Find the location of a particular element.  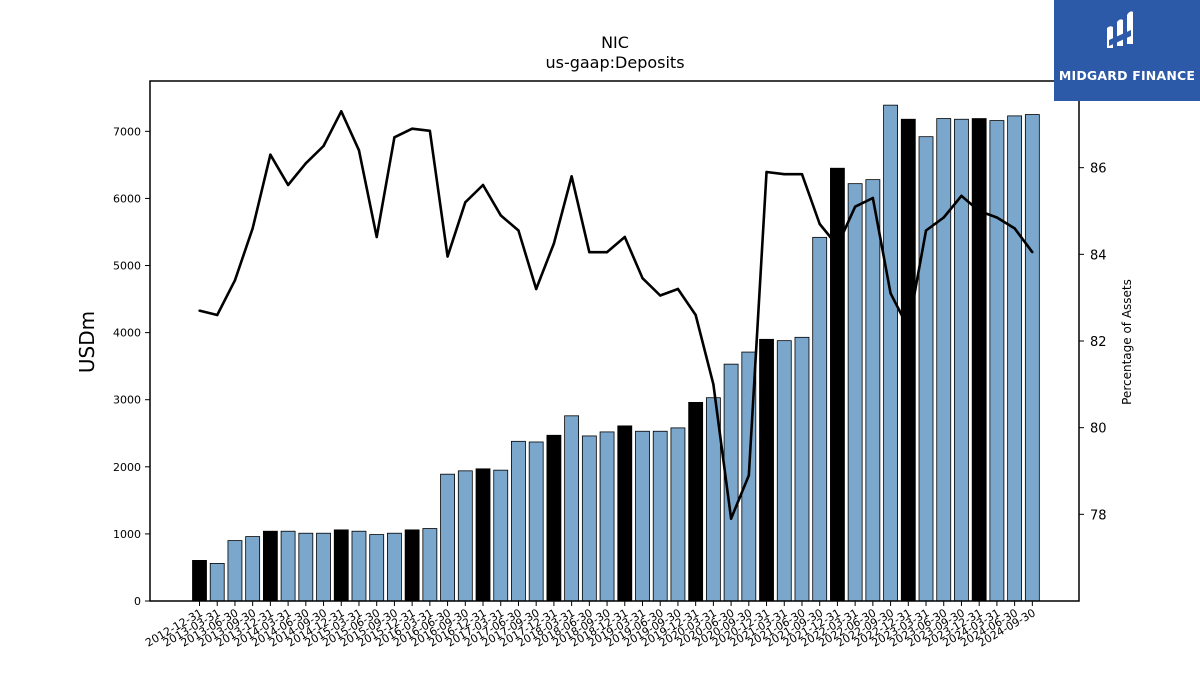

y-tick-label: 5000 is located at coordinates (127, 266).